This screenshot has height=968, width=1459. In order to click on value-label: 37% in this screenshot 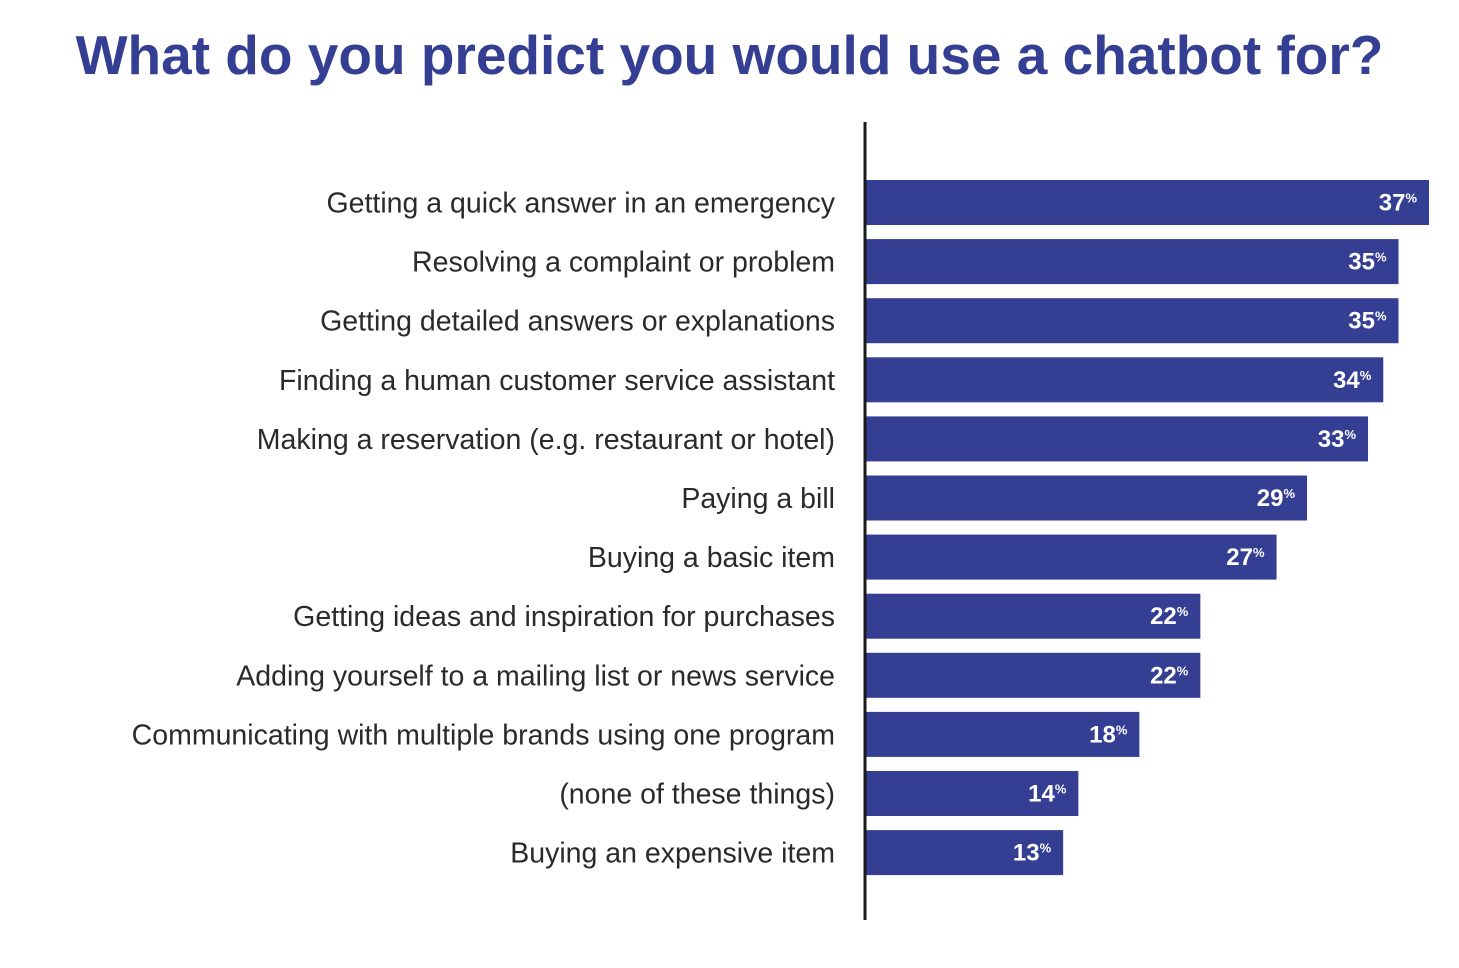, I will do `click(1398, 203)`.